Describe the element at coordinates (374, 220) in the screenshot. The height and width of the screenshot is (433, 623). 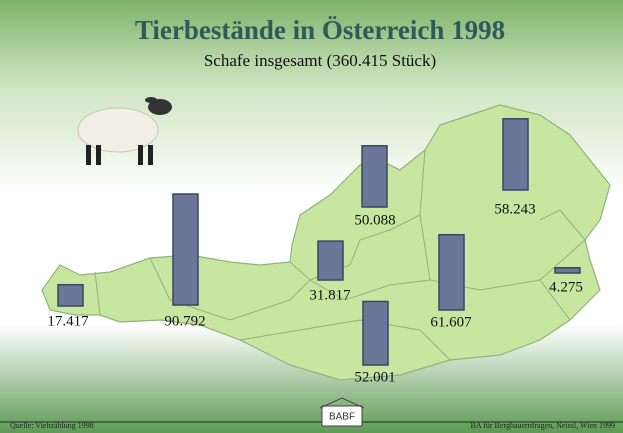
I see `value-label: 50.088` at that location.